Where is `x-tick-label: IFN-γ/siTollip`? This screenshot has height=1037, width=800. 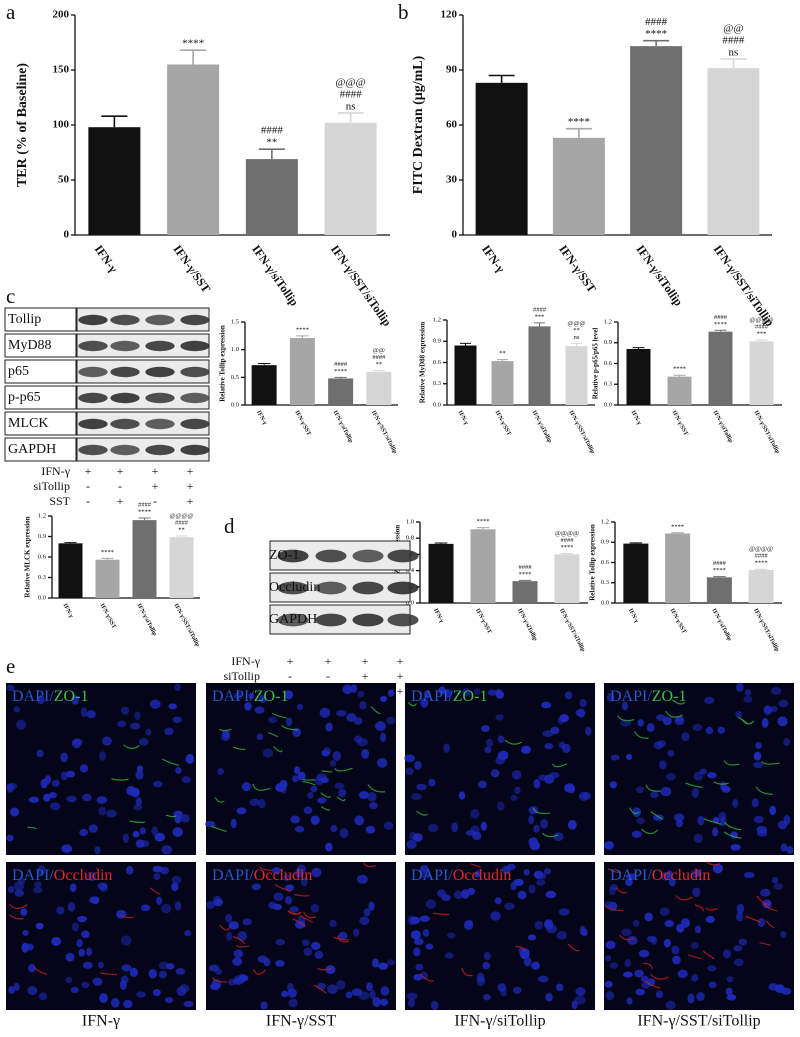 x-tick-label: IFN-γ/siTollip is located at coordinates (343, 427).